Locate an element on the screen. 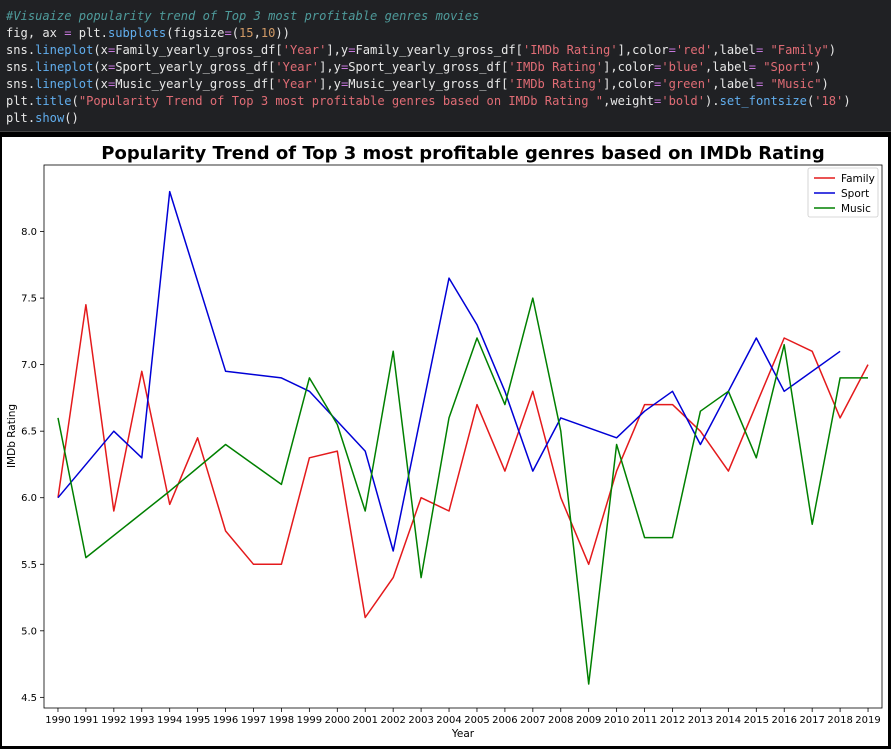 This screenshot has width=891, height=749. y-tick-label: 7.0 is located at coordinates (29, 365).